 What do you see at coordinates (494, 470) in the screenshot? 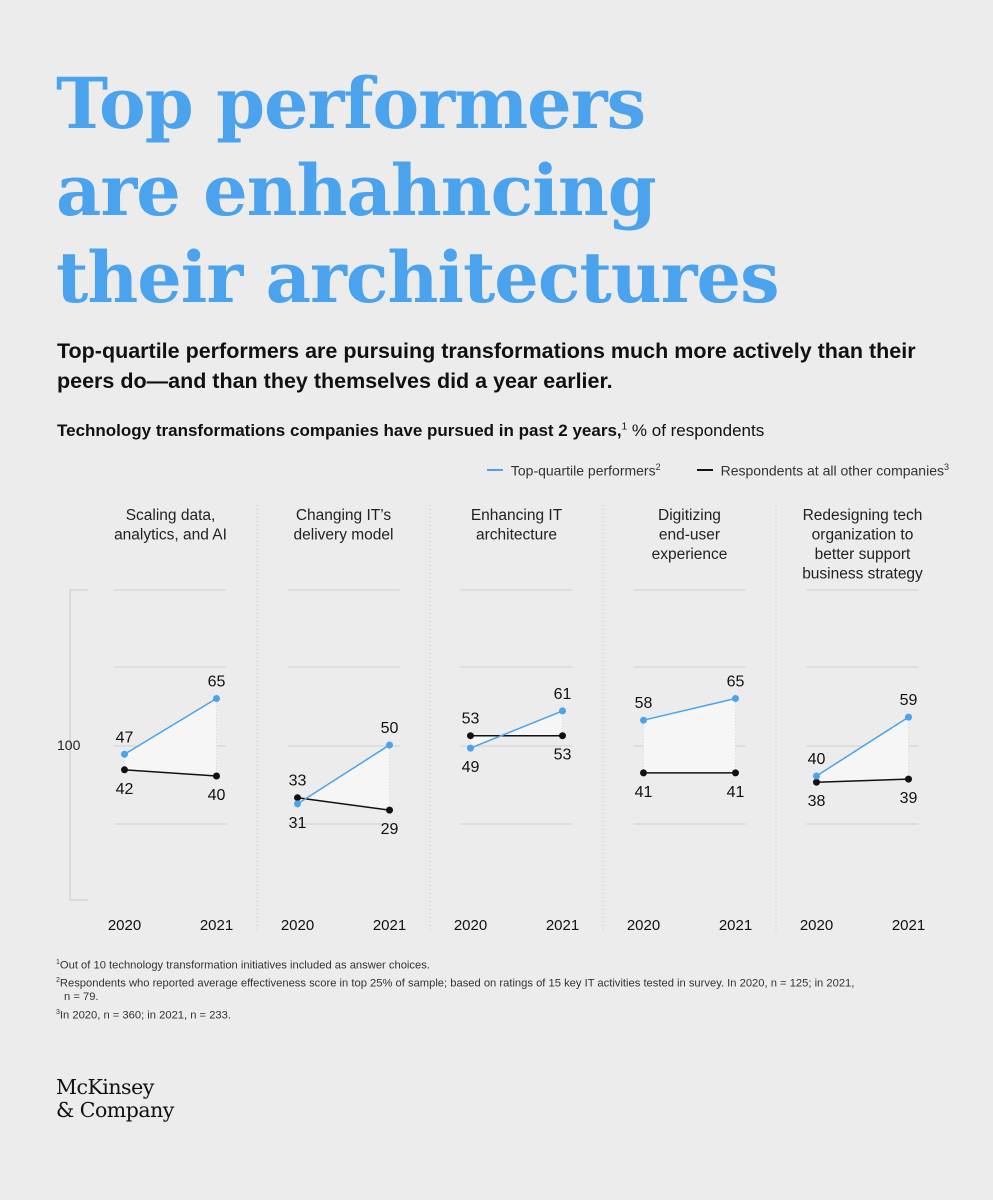
I see `legend-line-top` at bounding box center [494, 470].